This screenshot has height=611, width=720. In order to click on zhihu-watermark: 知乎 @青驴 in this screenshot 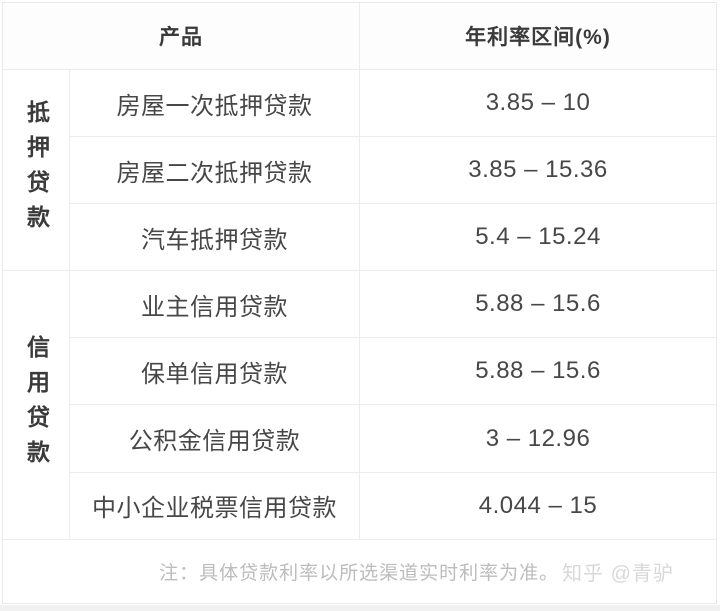, I will do `click(618, 573)`.